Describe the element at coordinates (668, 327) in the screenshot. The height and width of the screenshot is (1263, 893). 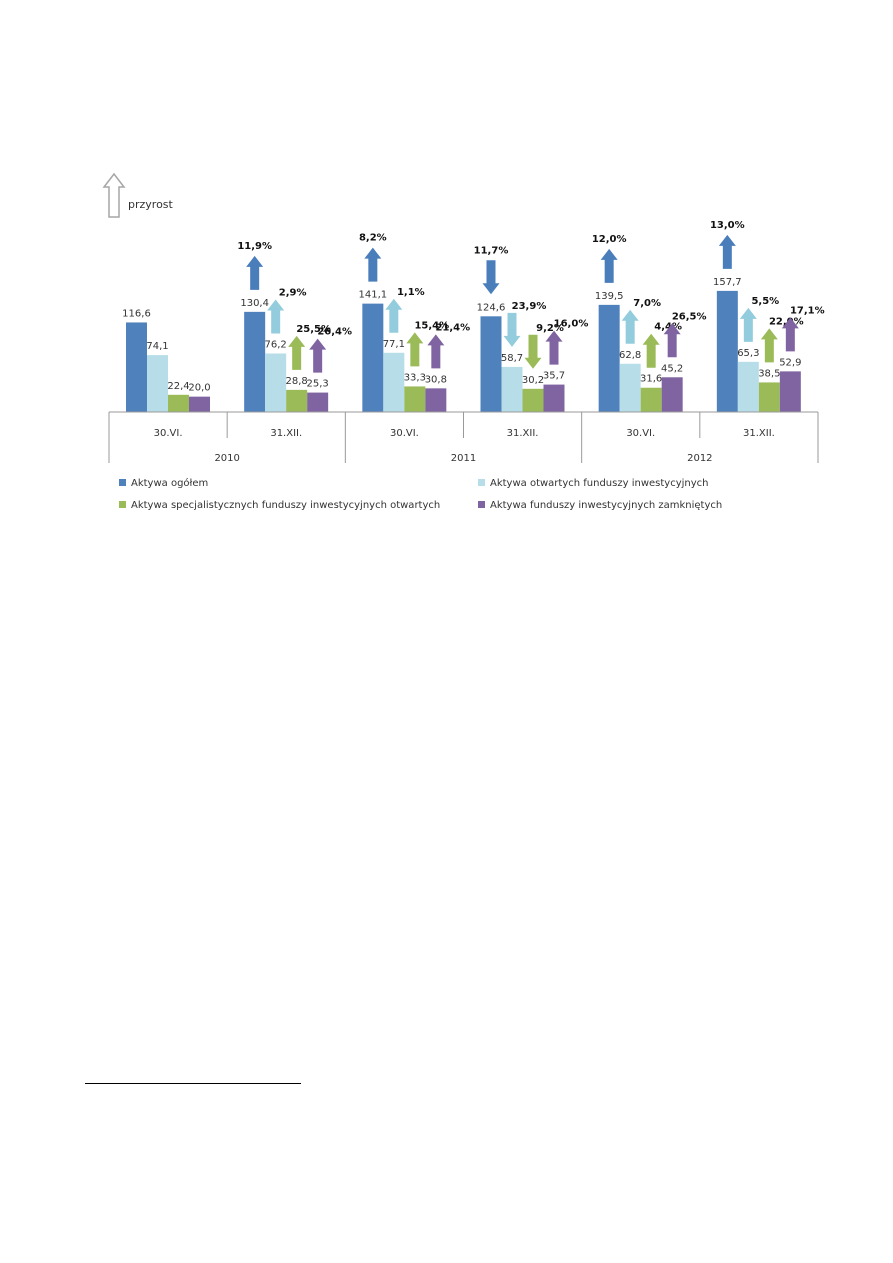
I see `change-label-s2-c4: 4,4%` at that location.